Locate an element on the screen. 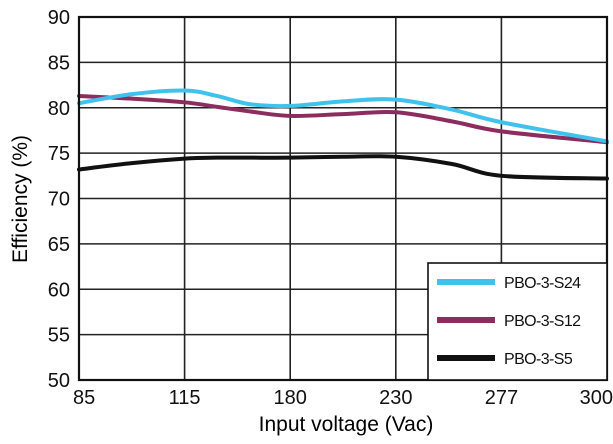 The image size is (613, 444). y-tick-label: 85 is located at coordinates (59, 63).